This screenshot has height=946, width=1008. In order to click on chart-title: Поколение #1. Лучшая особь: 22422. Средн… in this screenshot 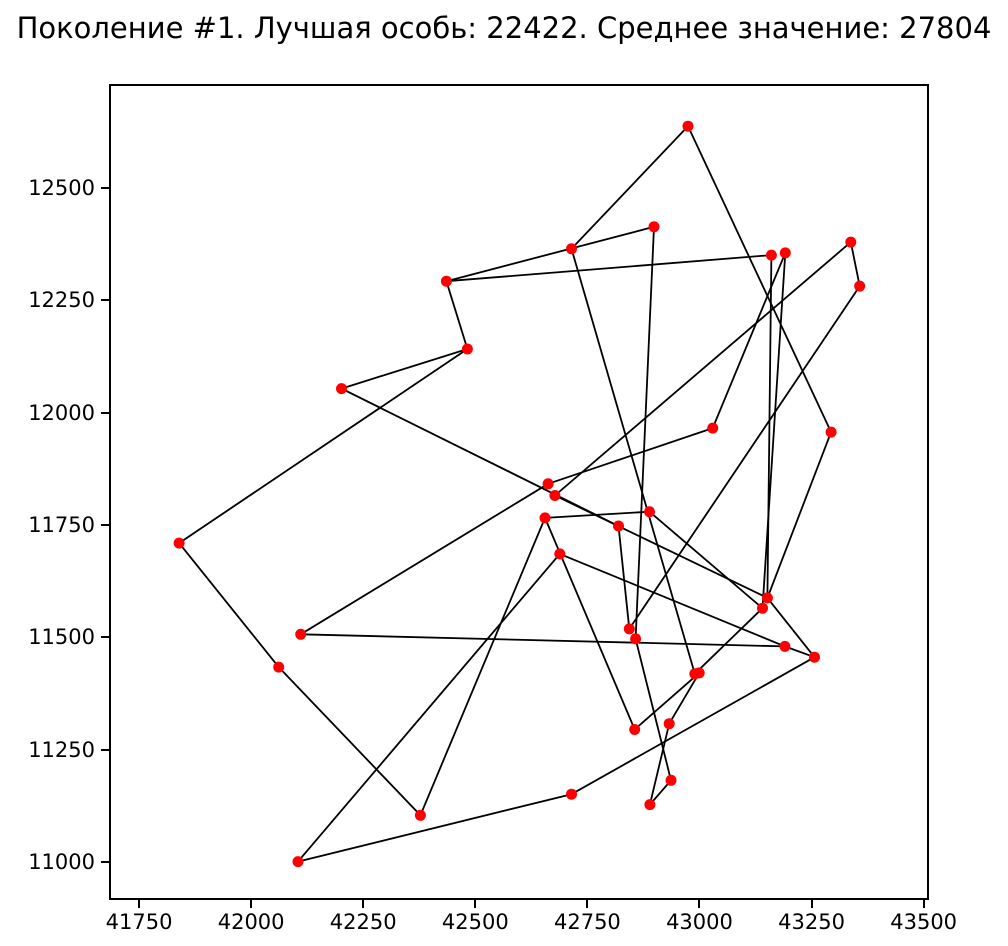, I will do `click(504, 28)`.